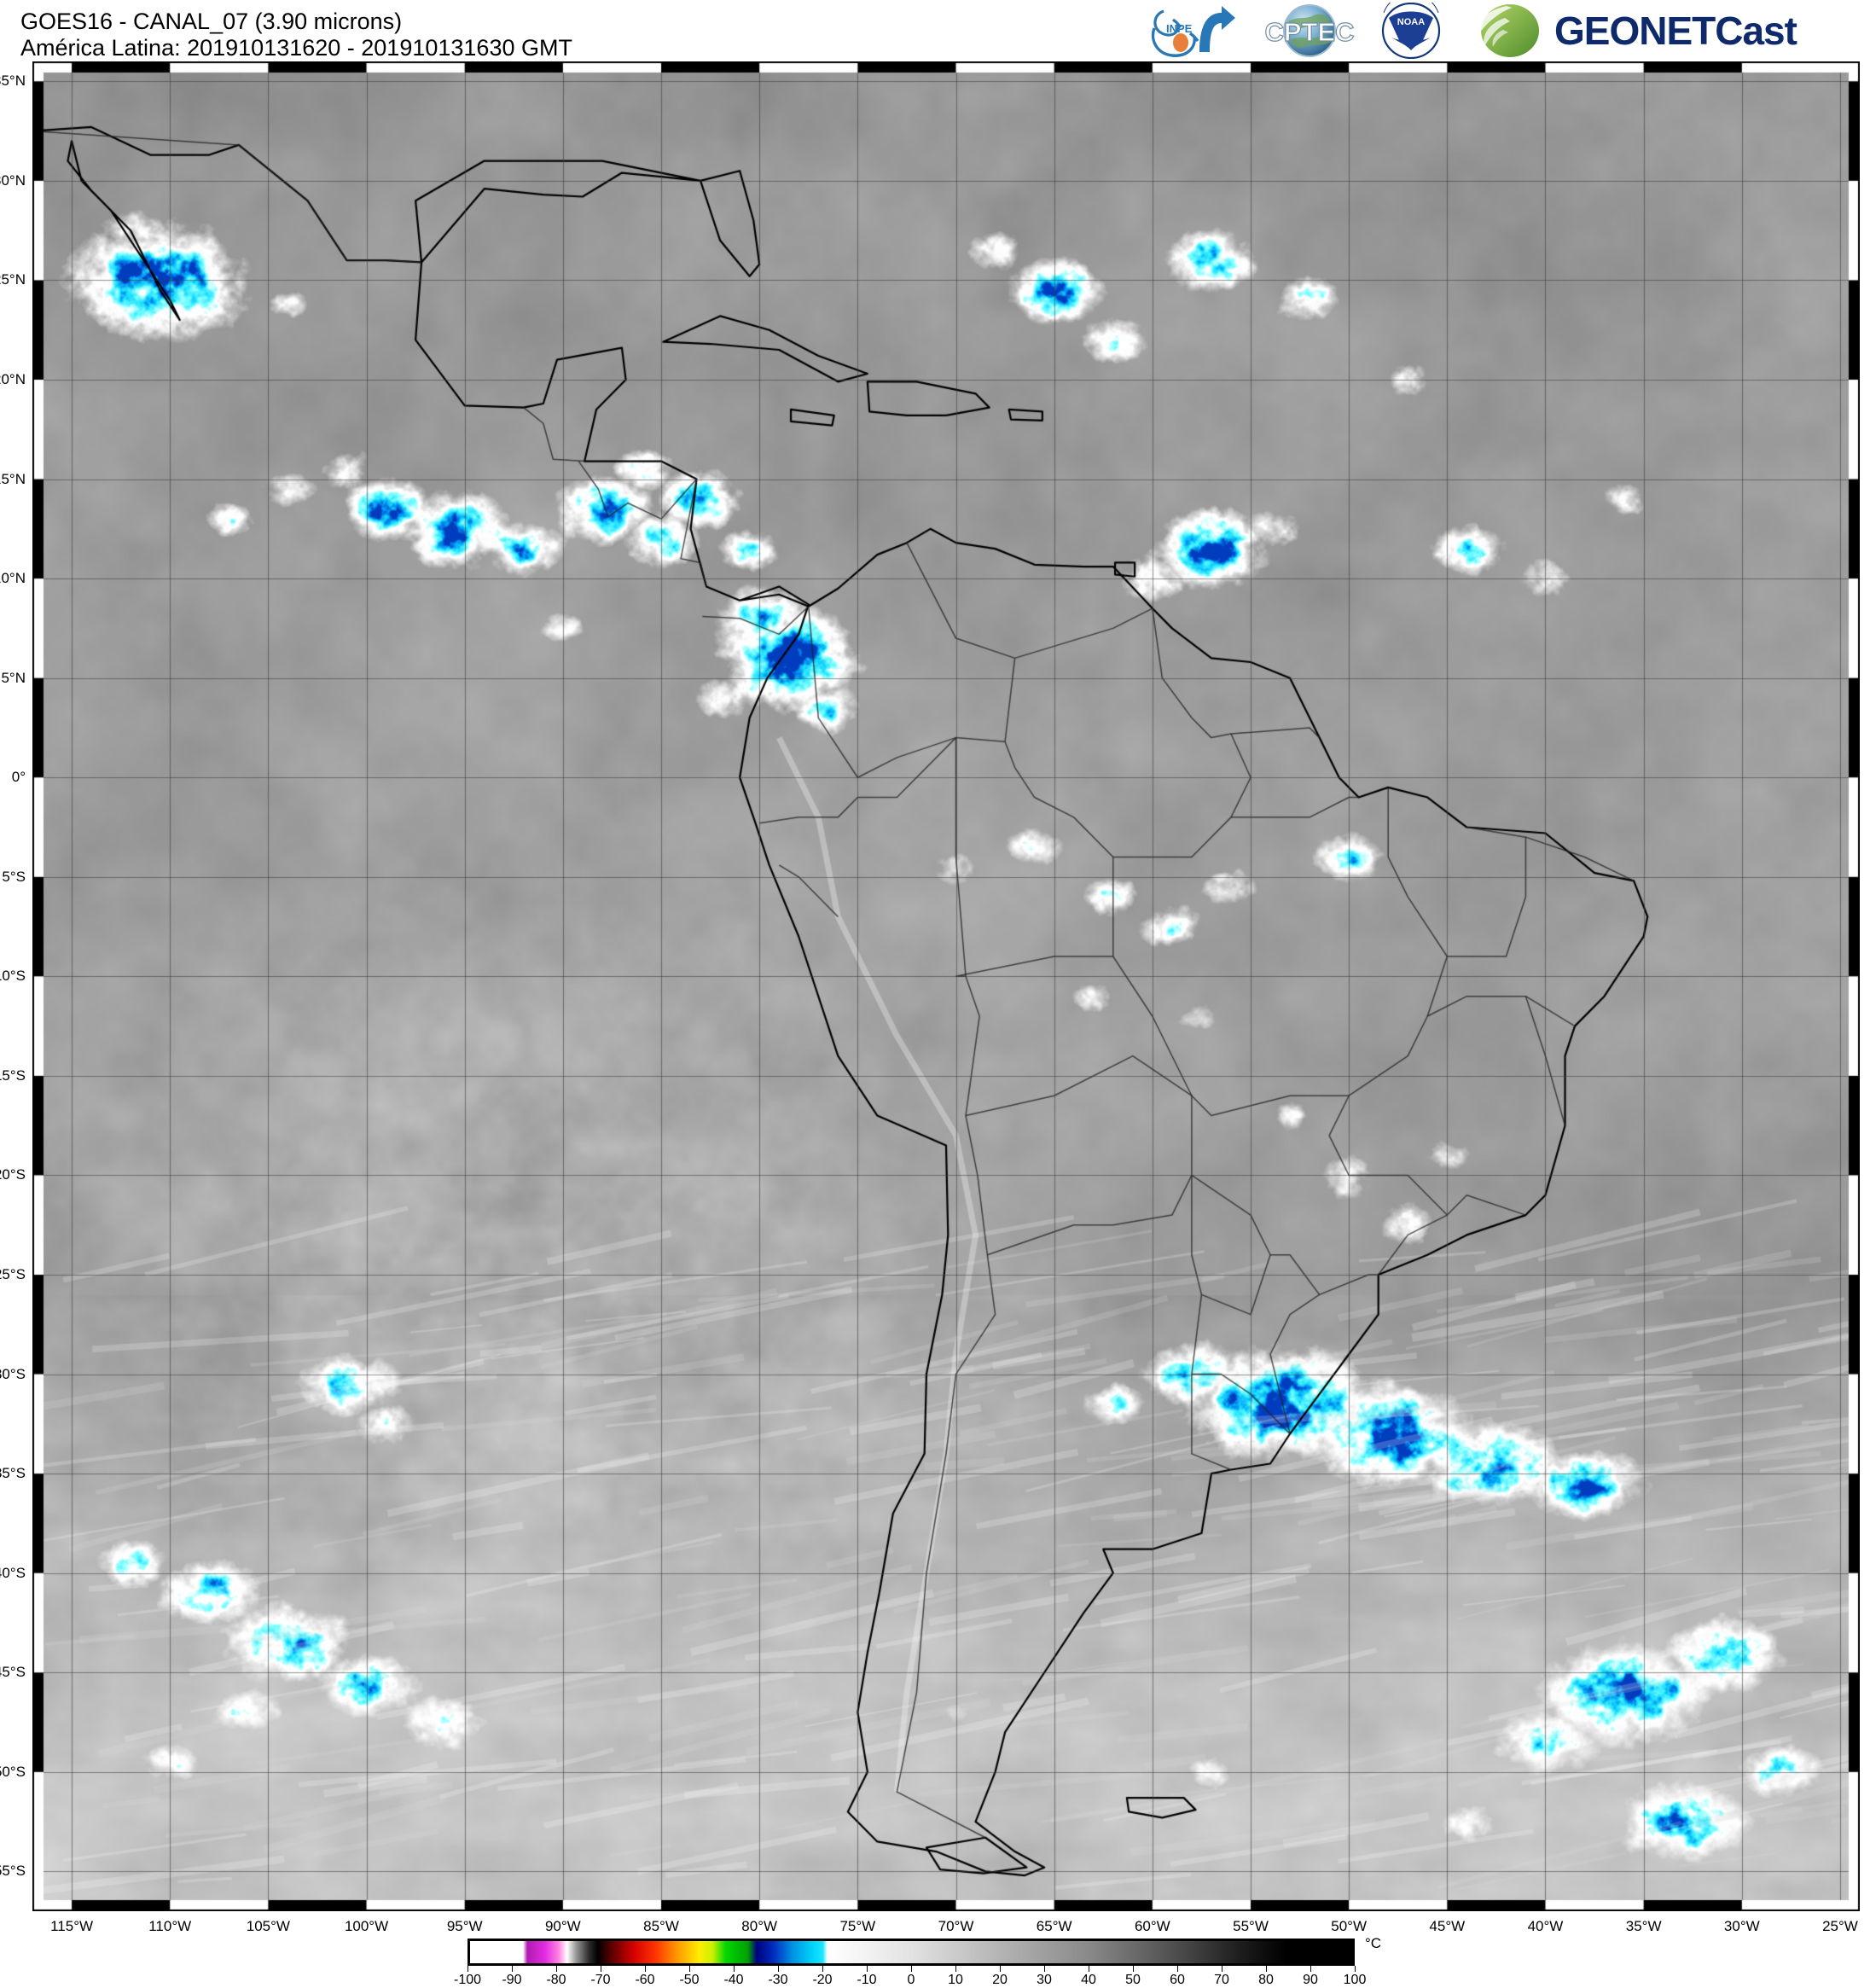  Describe the element at coordinates (600, 1980) in the screenshot. I see `colorbar-tick-label: -70` at that location.